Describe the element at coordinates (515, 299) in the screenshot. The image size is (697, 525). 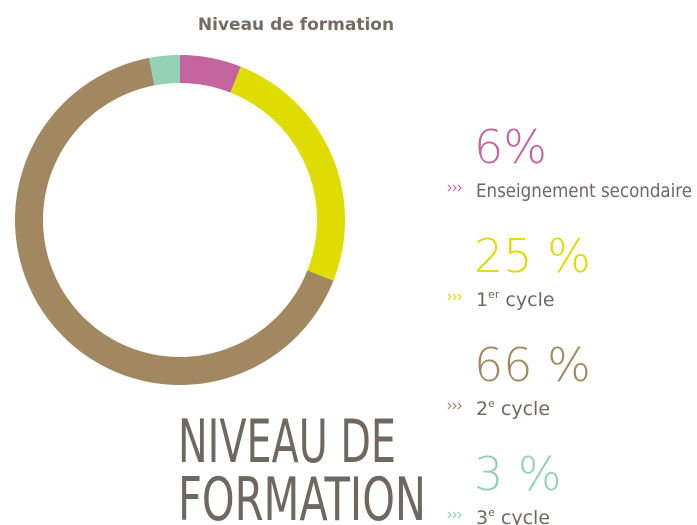
I see `category-label: 1er cycle` at that location.